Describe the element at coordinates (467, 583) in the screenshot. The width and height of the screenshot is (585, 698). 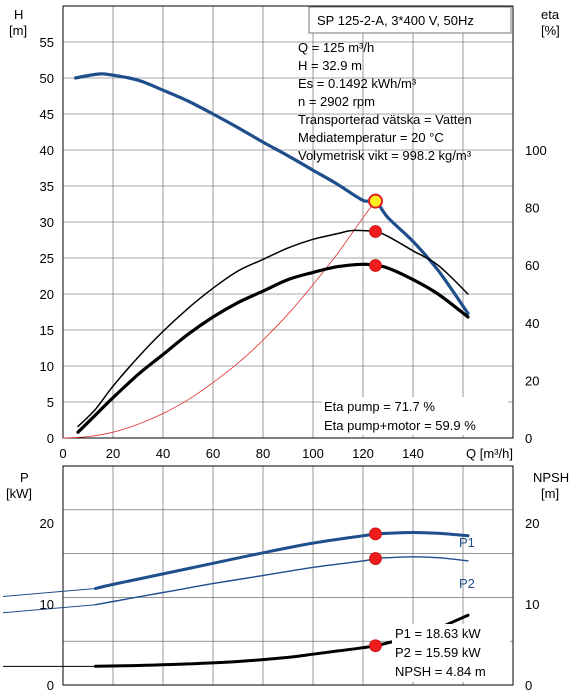
I see `p2-series-label: P2` at that location.